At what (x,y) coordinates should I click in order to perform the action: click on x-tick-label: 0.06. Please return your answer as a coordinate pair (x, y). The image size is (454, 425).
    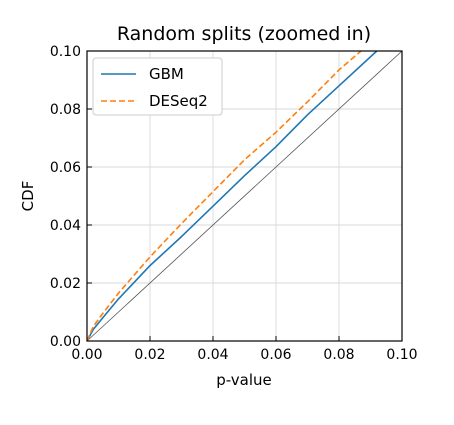
    Looking at the image, I should click on (275, 355).